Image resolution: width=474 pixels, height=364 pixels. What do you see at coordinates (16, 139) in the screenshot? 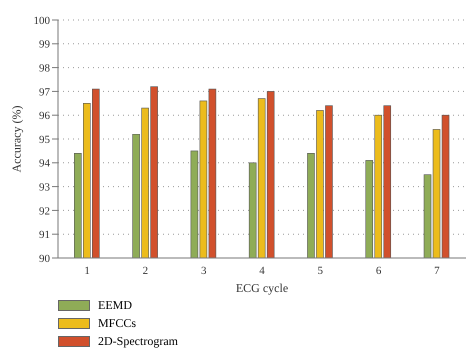
I see `y-axis-title: Accuracy (%)` at bounding box center [16, 139].